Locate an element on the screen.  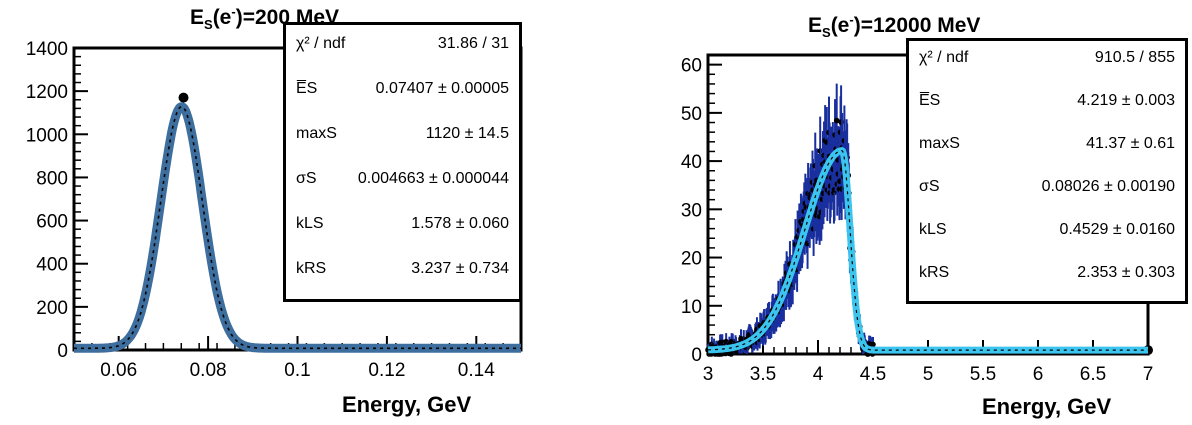
stats-param-value: 0.08026 ± 0.00190 is located at coordinates (1108, 186).